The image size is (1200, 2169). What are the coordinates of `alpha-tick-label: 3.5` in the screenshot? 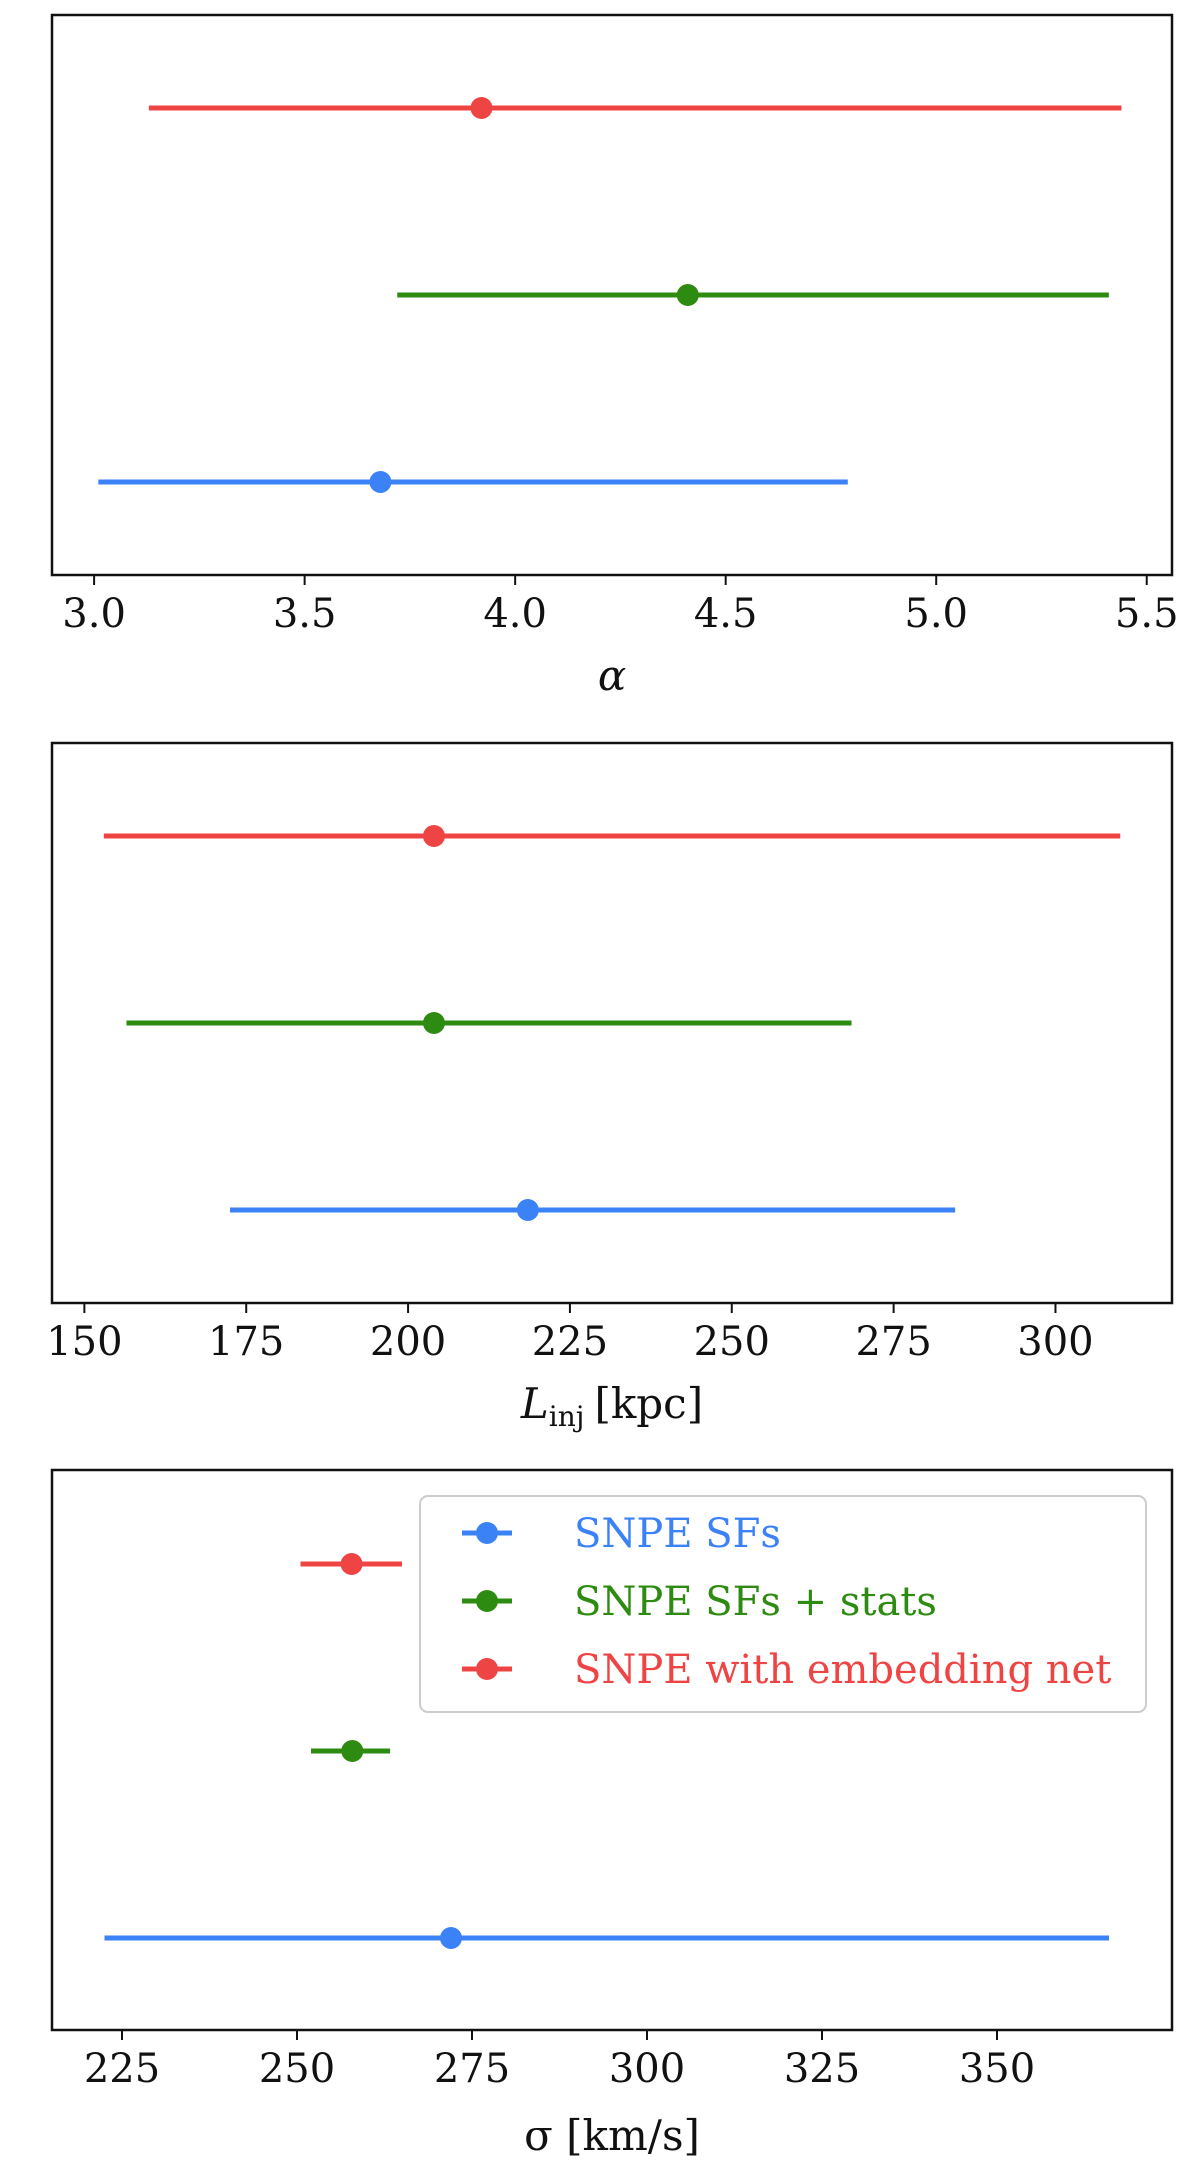 It's located at (305, 614).